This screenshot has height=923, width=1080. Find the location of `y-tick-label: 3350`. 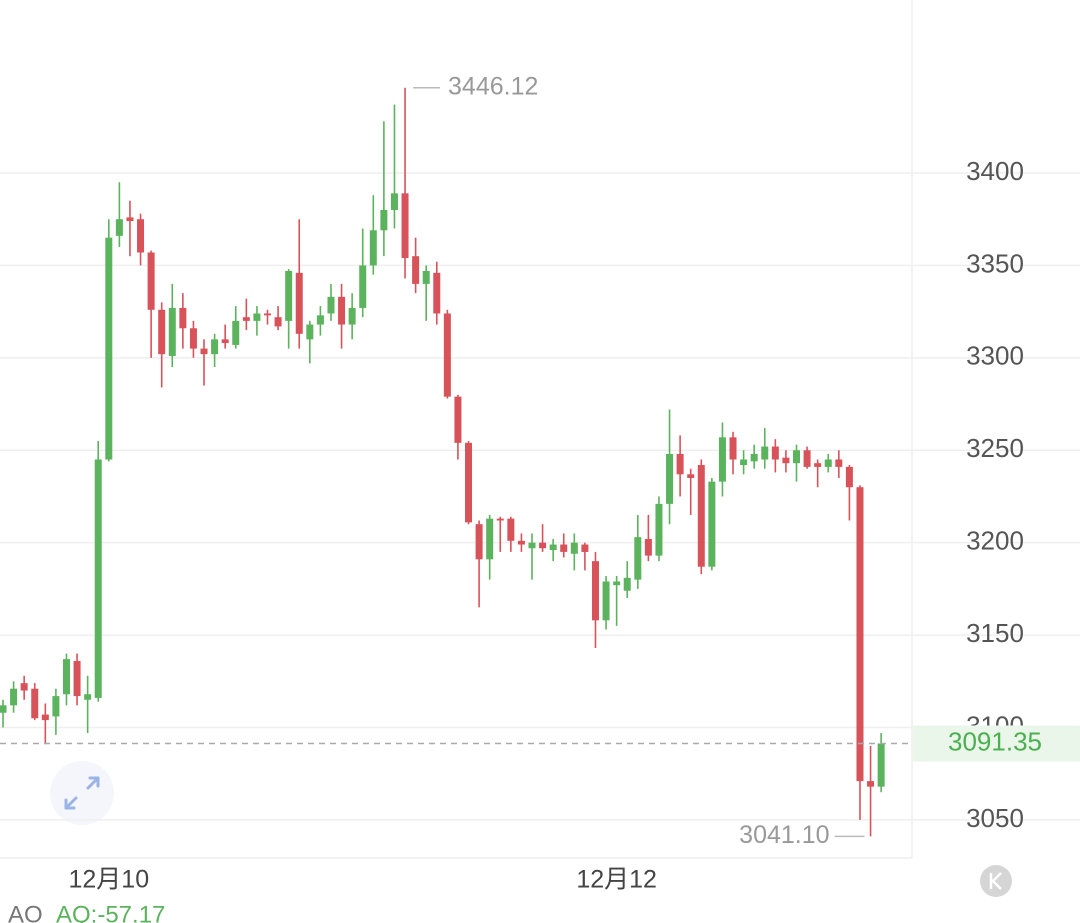

y-tick-label: 3350 is located at coordinates (995, 263).